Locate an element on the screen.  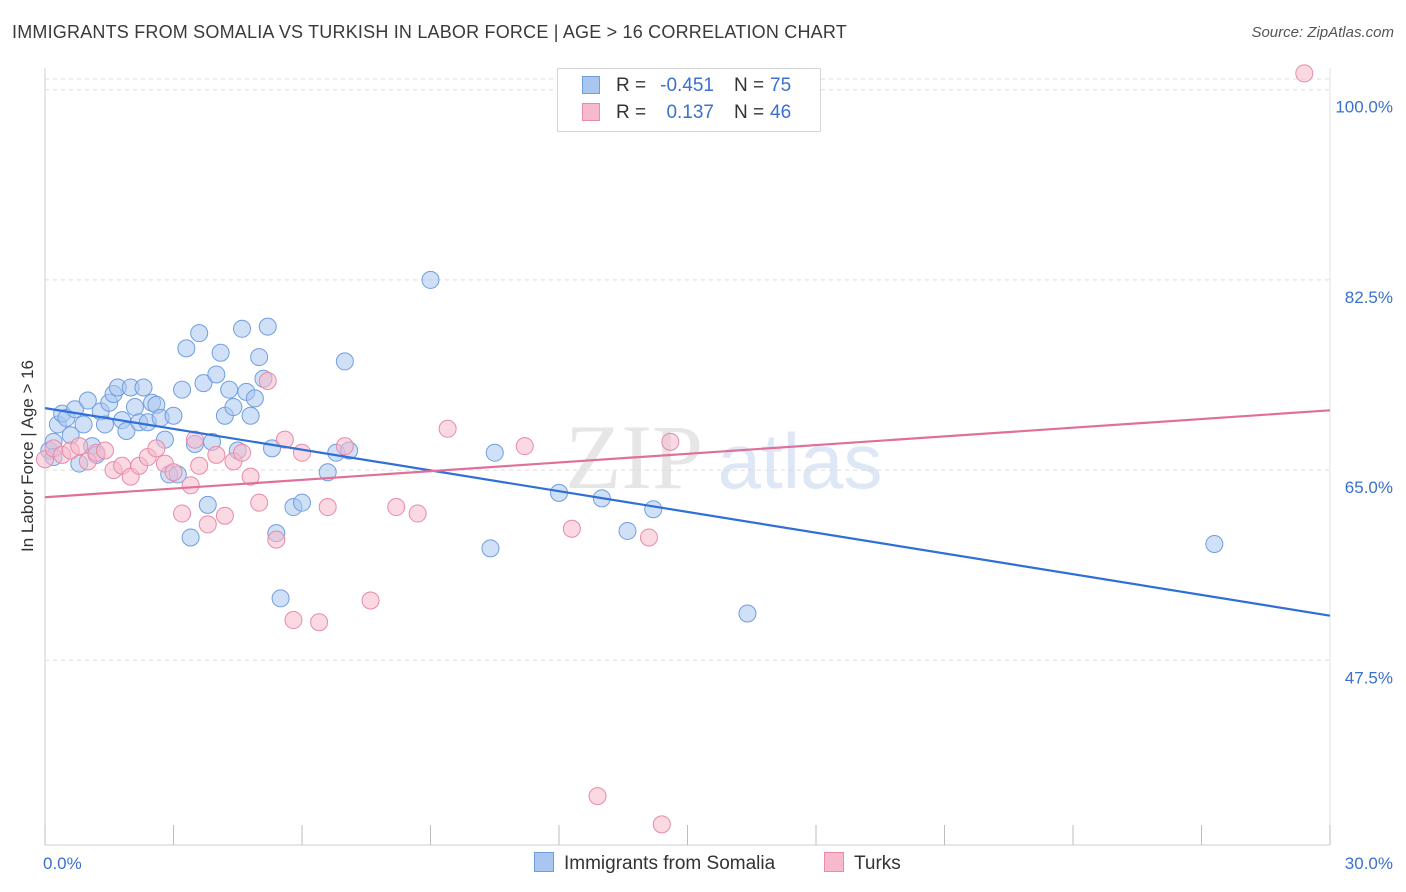
x-tick-label: 30.0% is located at coordinates (1369, 863).